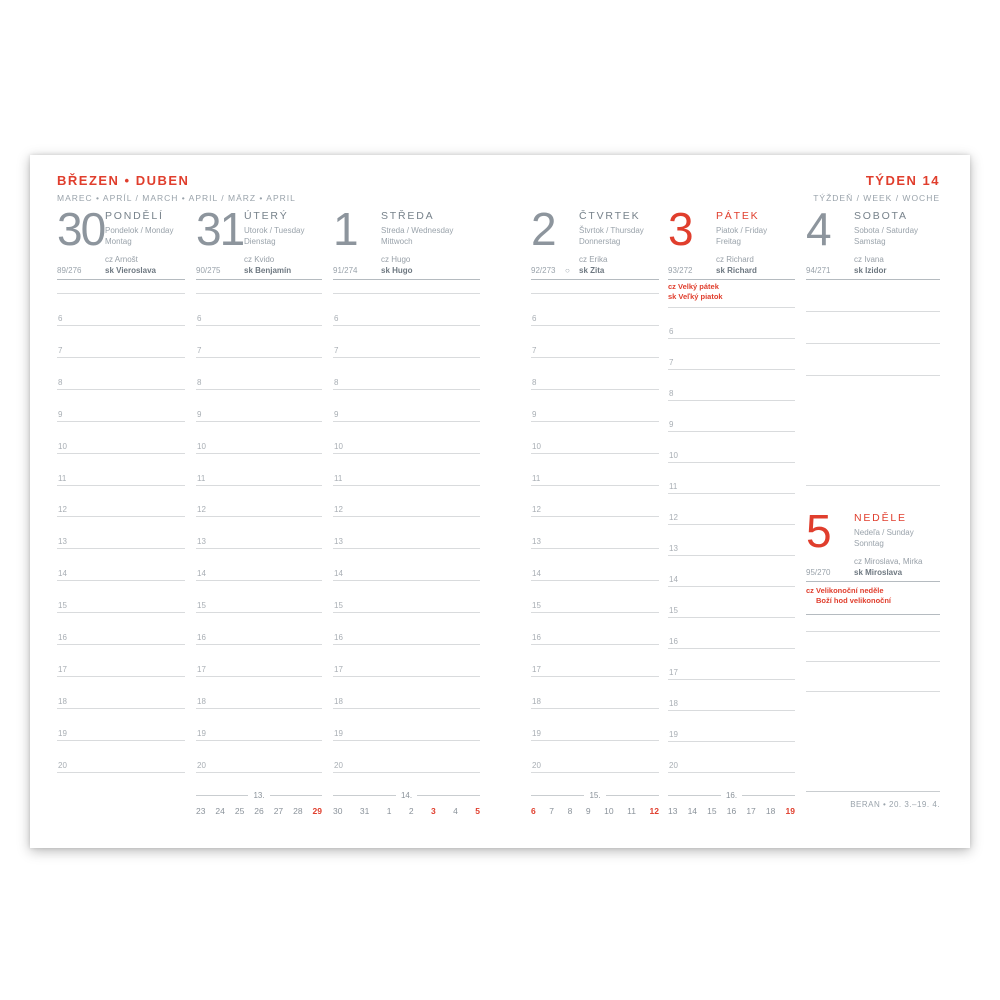 The width and height of the screenshot is (1000, 1000). What do you see at coordinates (742, 230) in the screenshot?
I see `day-name-translations: Piatok / Friday` at bounding box center [742, 230].